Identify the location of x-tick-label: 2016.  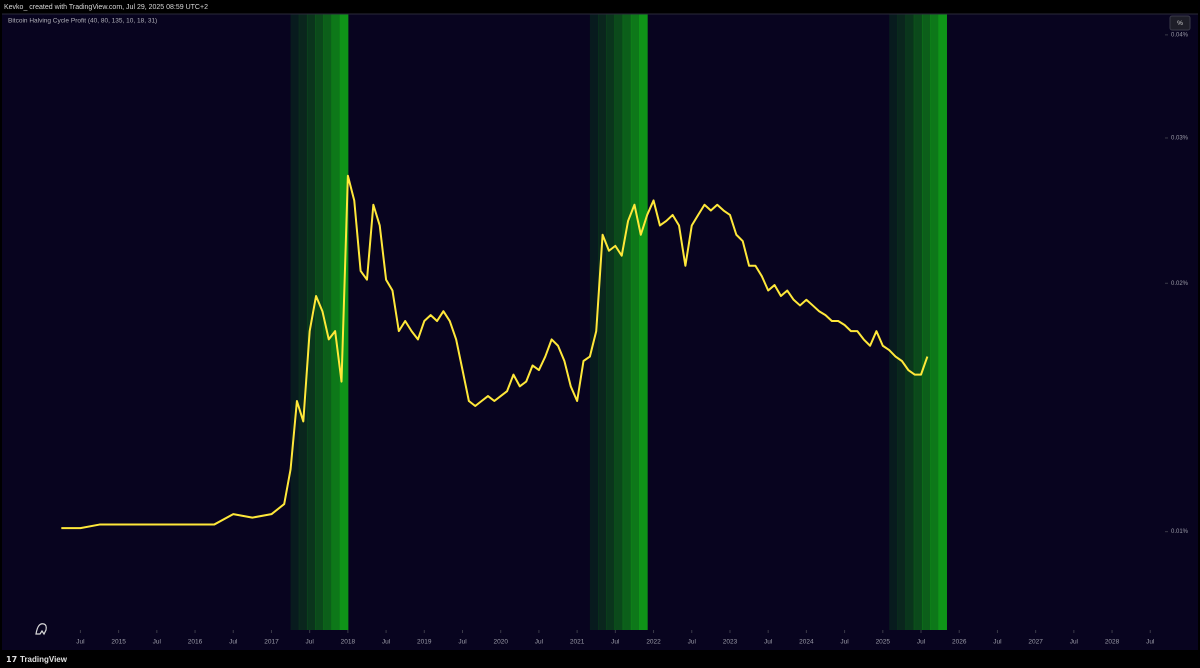
(195, 642).